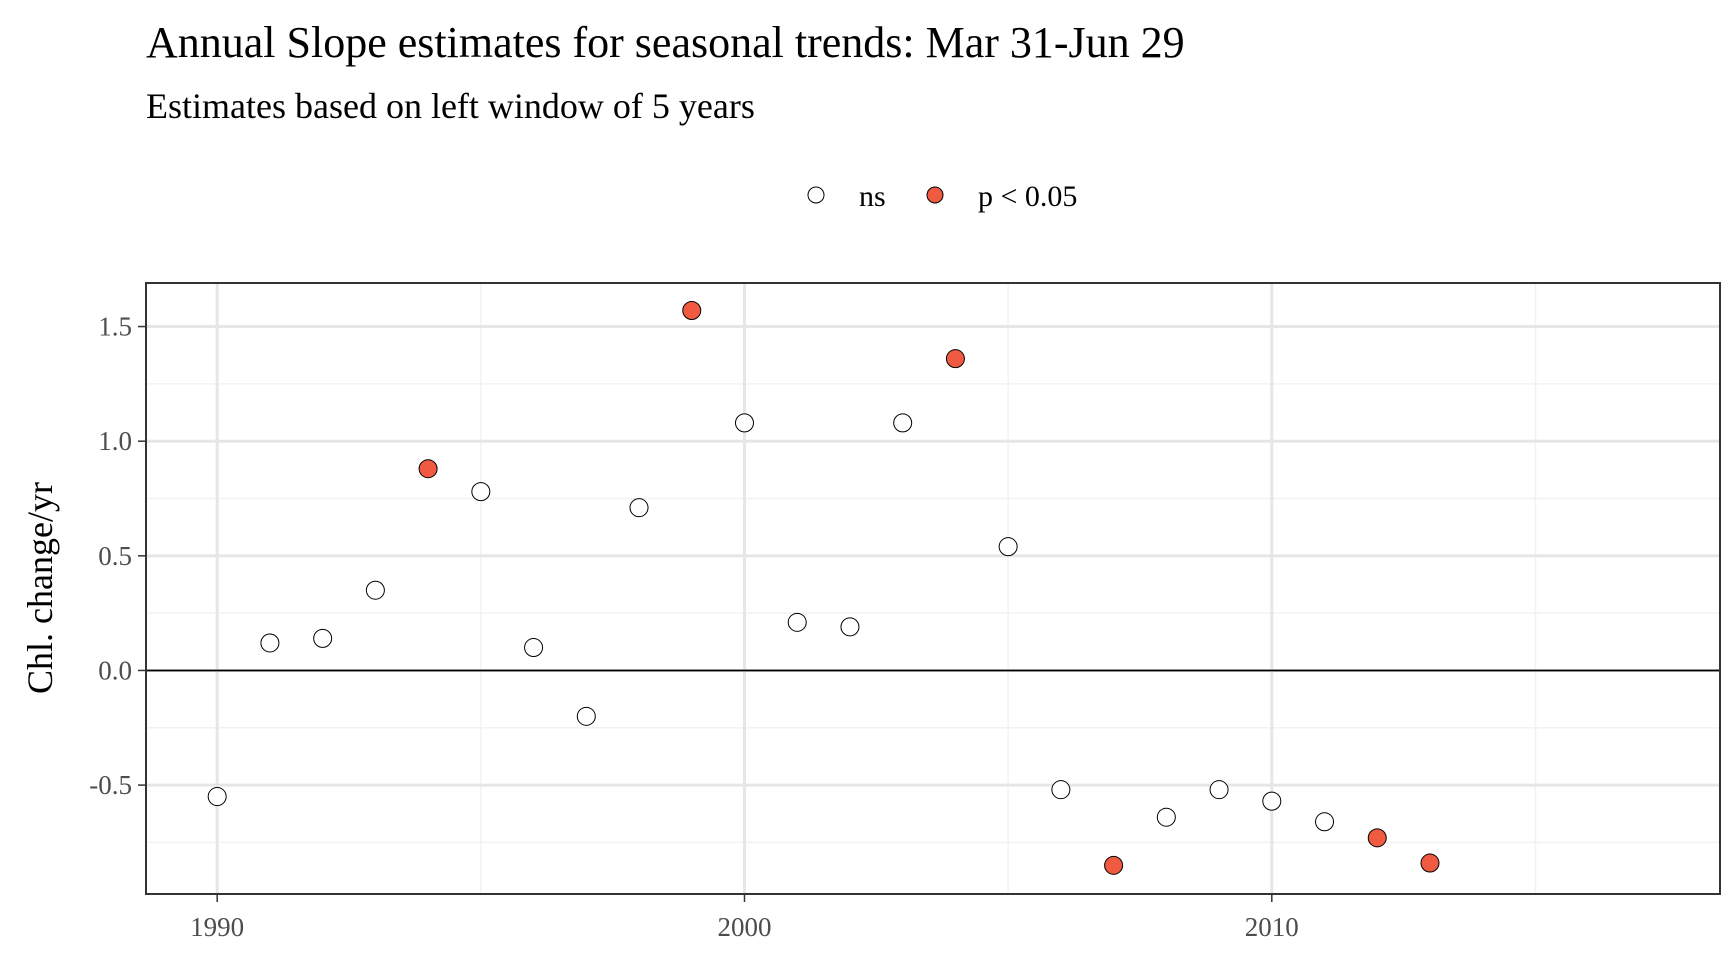 This screenshot has width=1728, height=960. What do you see at coordinates (217, 797) in the screenshot?
I see `point-ns-1990` at bounding box center [217, 797].